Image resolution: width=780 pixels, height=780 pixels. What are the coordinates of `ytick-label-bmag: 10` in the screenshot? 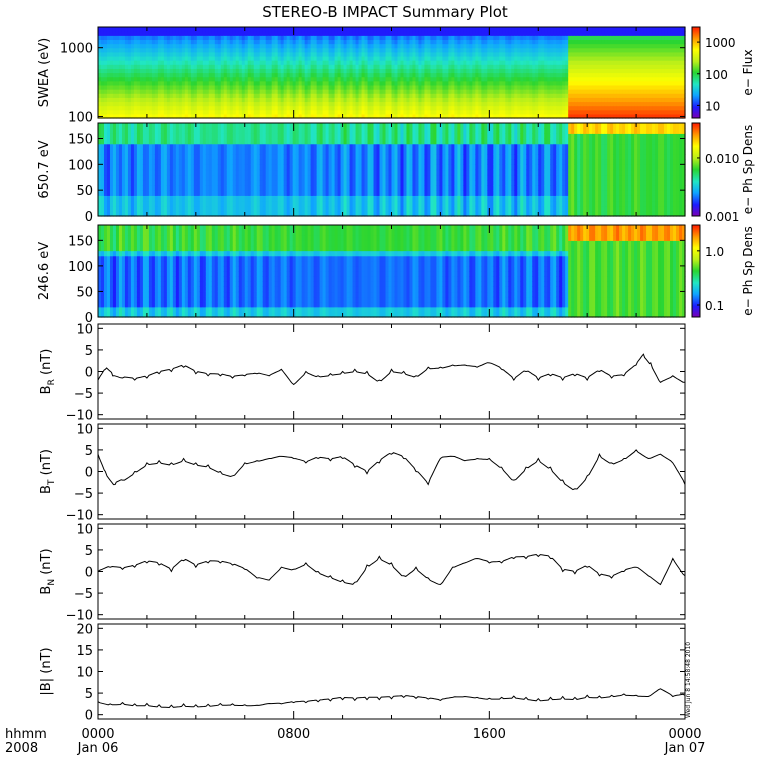 It's located at (84, 673).